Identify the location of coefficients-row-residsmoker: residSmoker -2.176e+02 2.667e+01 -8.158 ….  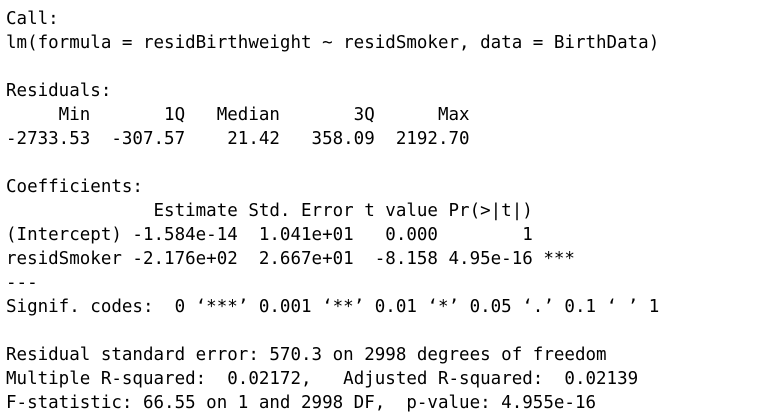
(290, 259).